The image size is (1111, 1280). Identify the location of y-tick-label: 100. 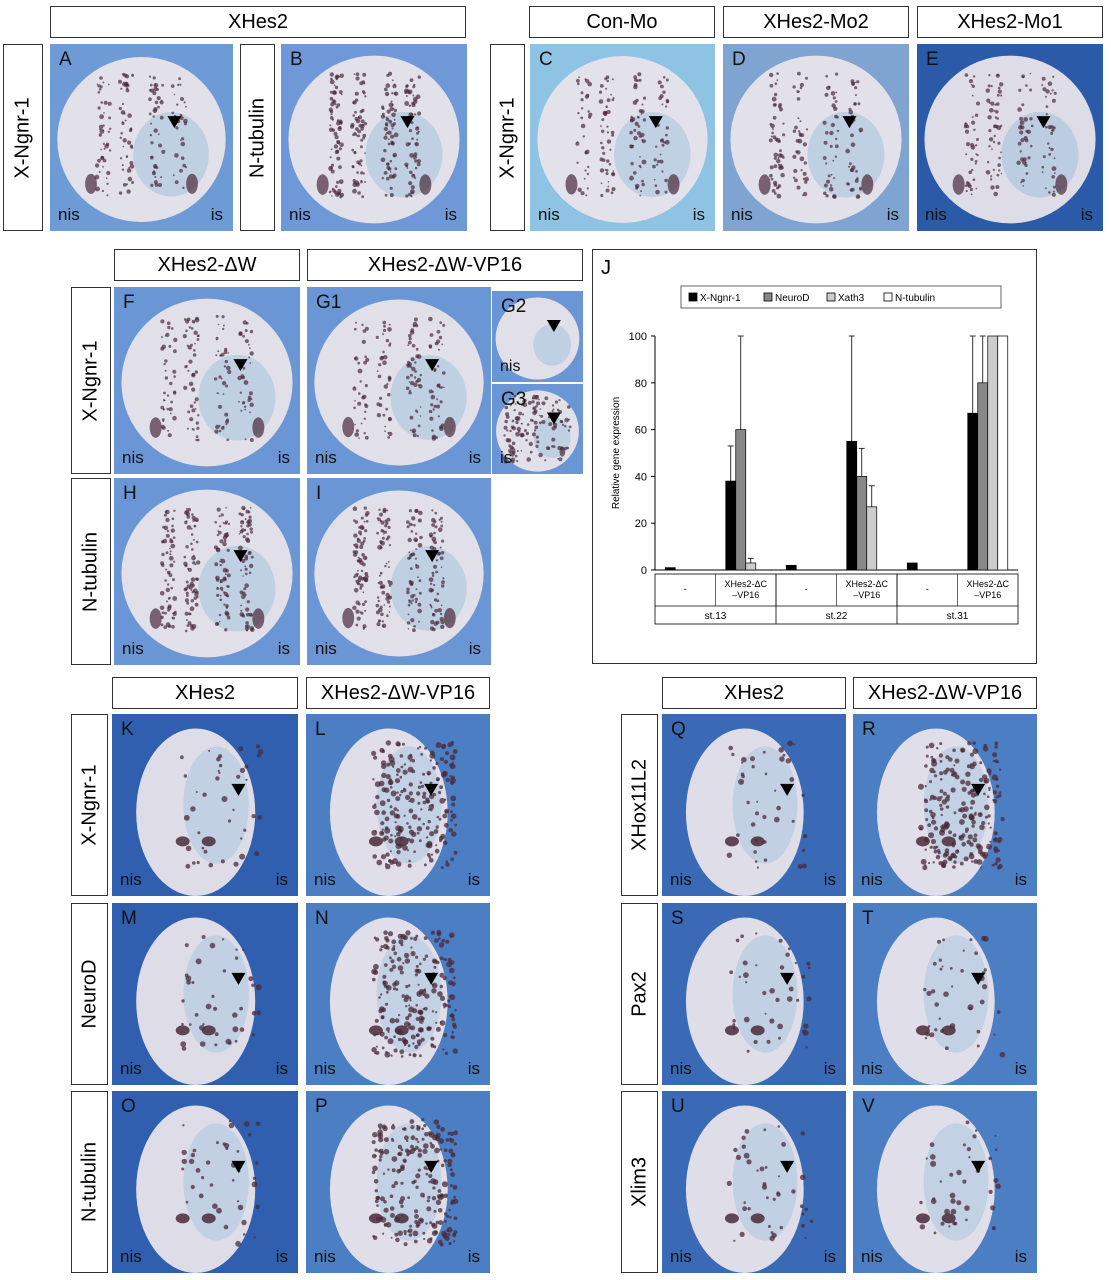
(638, 337).